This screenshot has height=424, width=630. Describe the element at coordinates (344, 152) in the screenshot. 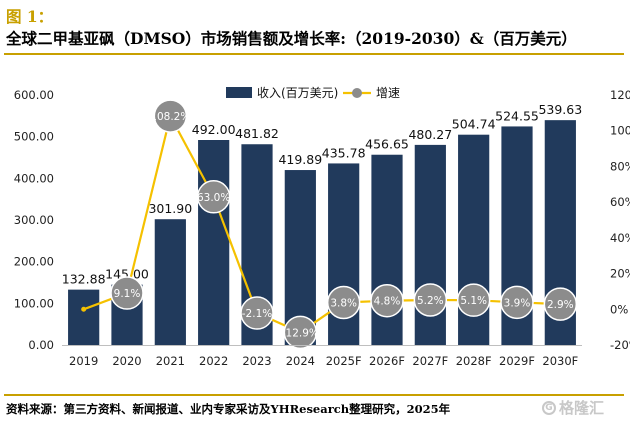

I see `bar-label-2025F: 435.78` at that location.